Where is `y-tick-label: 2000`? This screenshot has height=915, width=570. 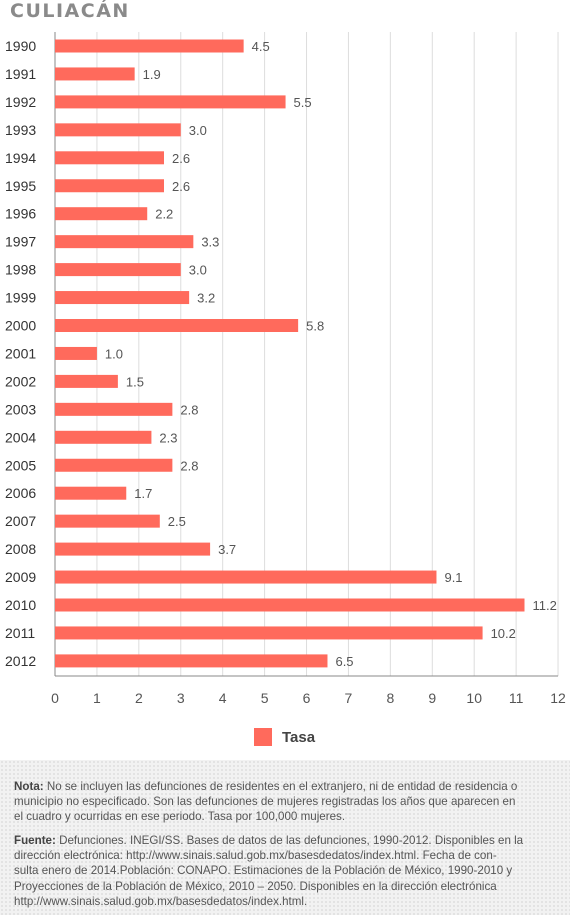 y-tick-label: 2000 is located at coordinates (20, 326).